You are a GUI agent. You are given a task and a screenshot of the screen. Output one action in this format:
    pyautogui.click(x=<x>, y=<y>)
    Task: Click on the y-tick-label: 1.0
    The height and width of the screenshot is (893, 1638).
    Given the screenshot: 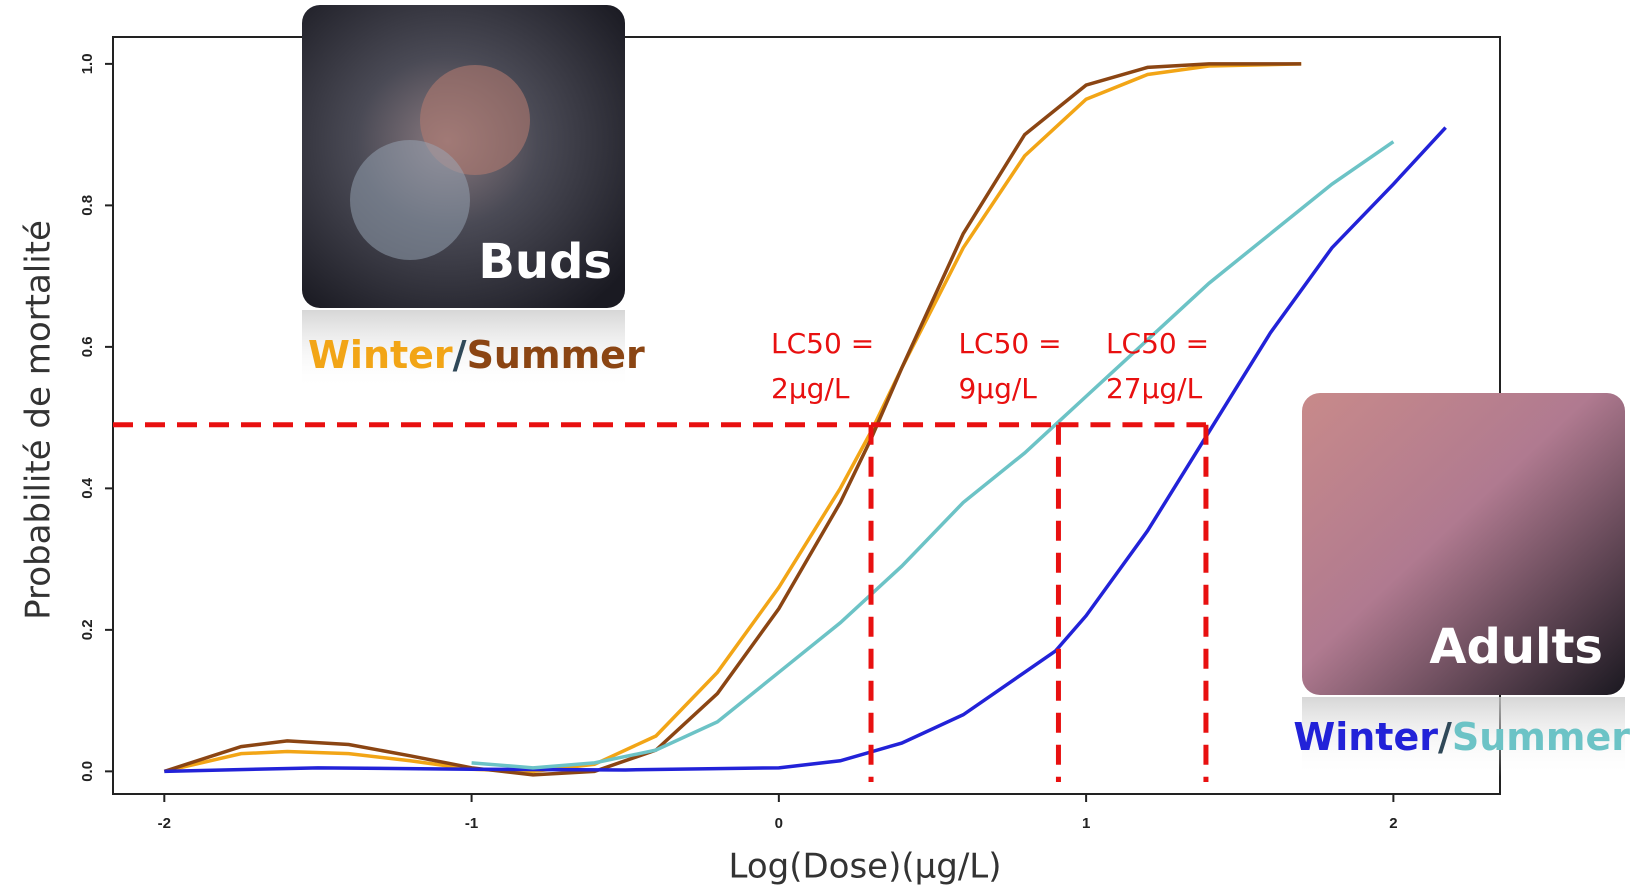 What is the action you would take?
    pyautogui.click(x=87, y=63)
    